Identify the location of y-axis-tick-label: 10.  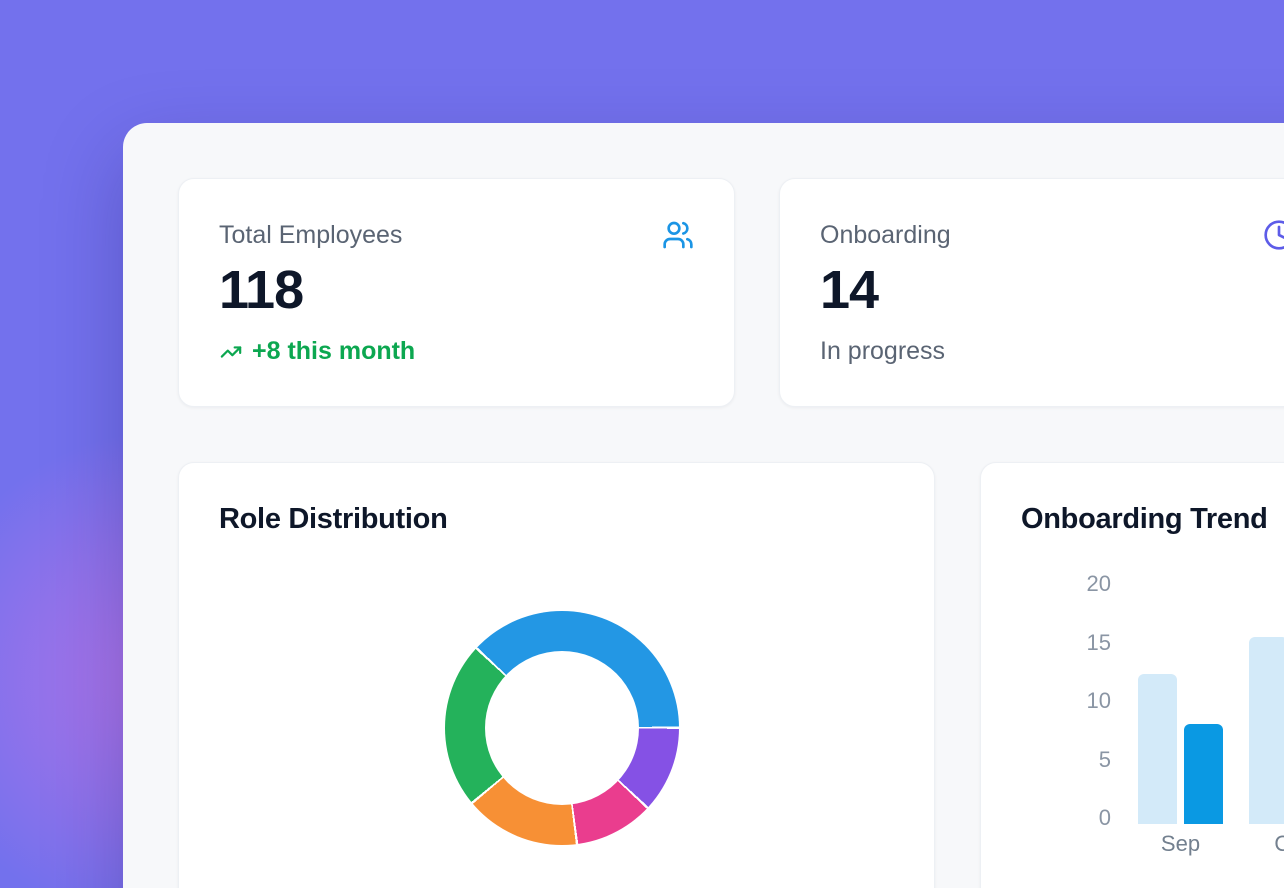
(1098, 700).